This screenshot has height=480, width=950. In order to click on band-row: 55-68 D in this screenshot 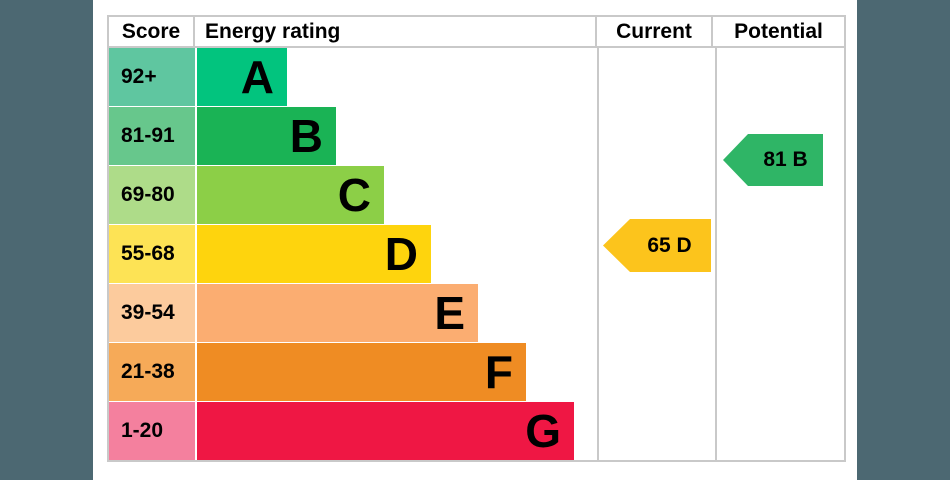, I will do `click(476, 254)`.